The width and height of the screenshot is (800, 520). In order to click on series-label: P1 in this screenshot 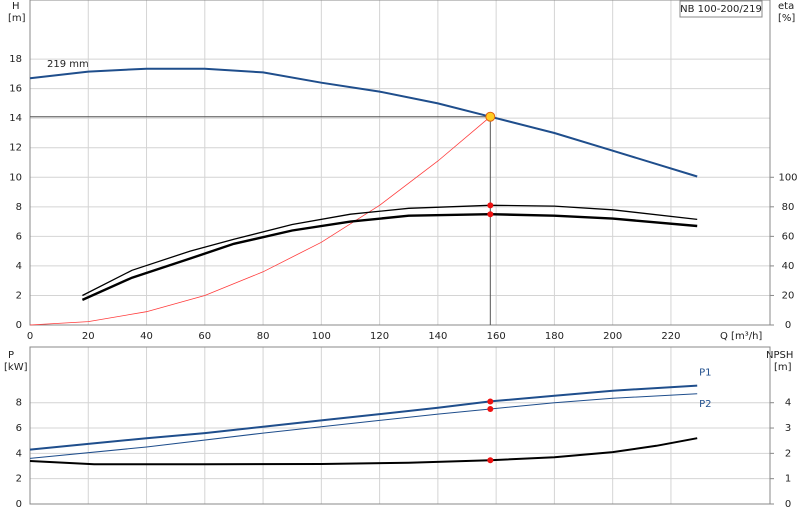, I will do `click(705, 373)`.